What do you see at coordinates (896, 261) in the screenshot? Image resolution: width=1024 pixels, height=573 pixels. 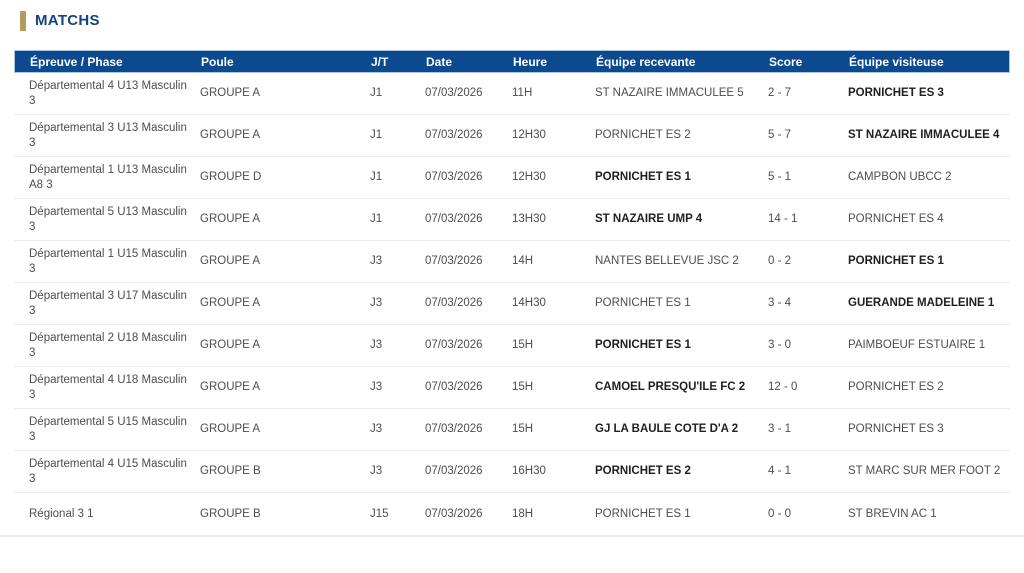 I see `cell-equipe-visiteuse: PORNICHET ES 1` at bounding box center [896, 261].